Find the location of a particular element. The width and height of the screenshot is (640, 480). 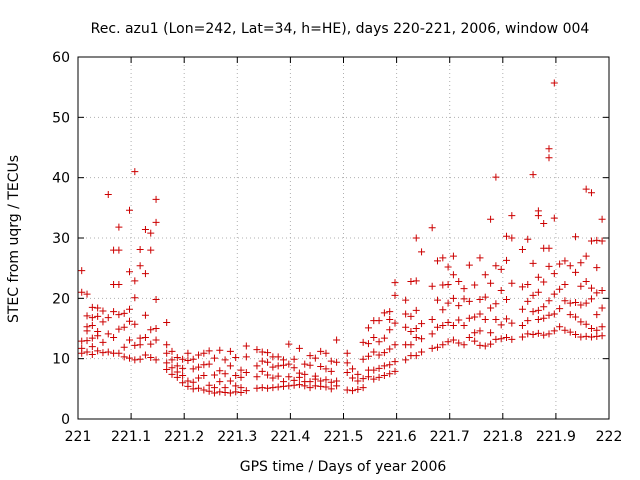

x-tick-label: 221.1 is located at coordinates (131, 437).